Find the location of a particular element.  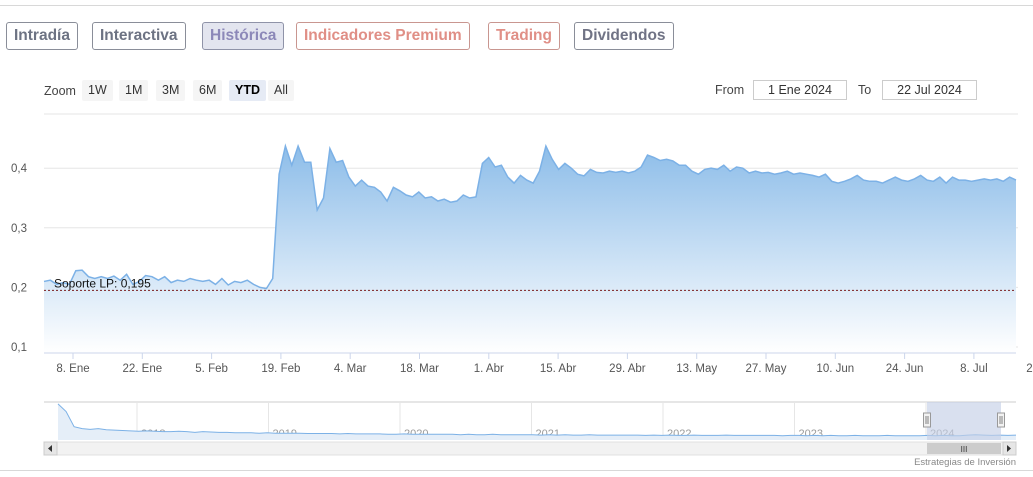

scrollbar-thumb is located at coordinates (964, 448).